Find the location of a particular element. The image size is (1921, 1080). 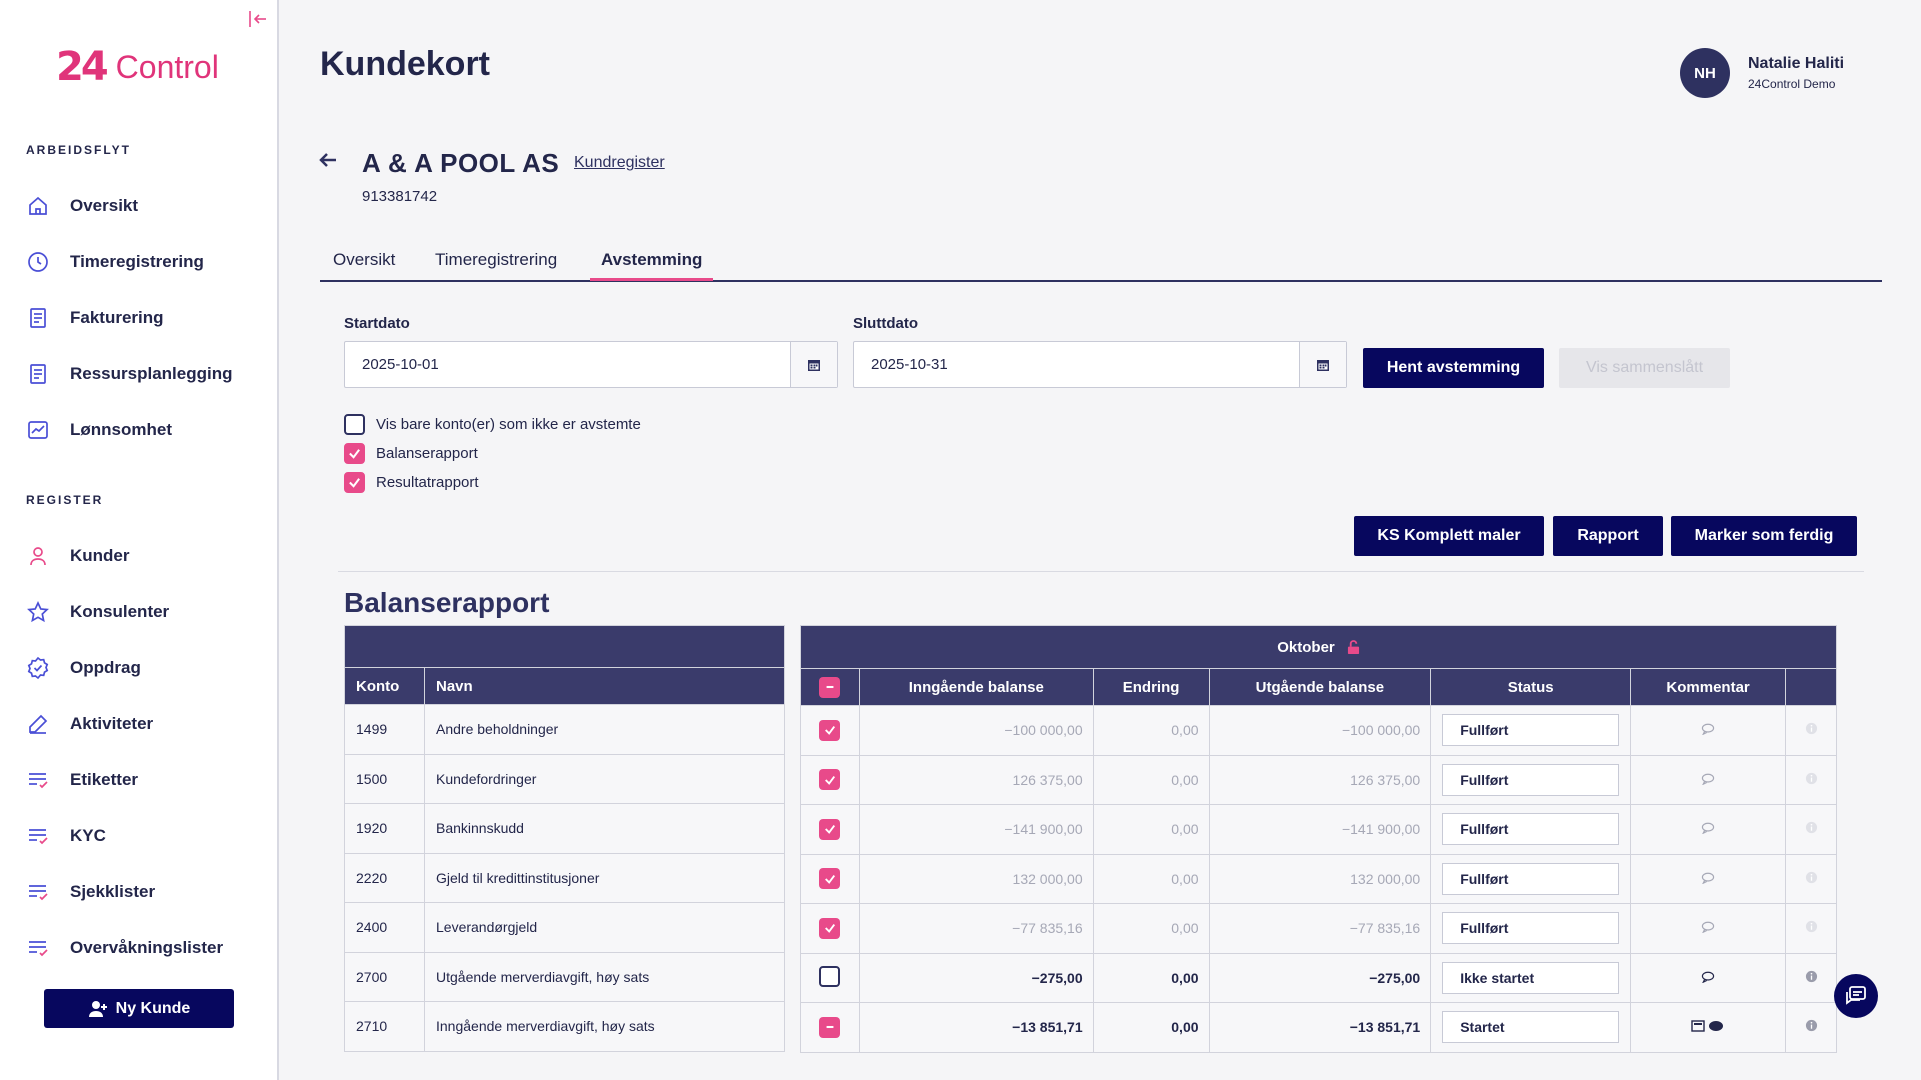

sidebar-item-kunder: Kunder is located at coordinates (78, 556).